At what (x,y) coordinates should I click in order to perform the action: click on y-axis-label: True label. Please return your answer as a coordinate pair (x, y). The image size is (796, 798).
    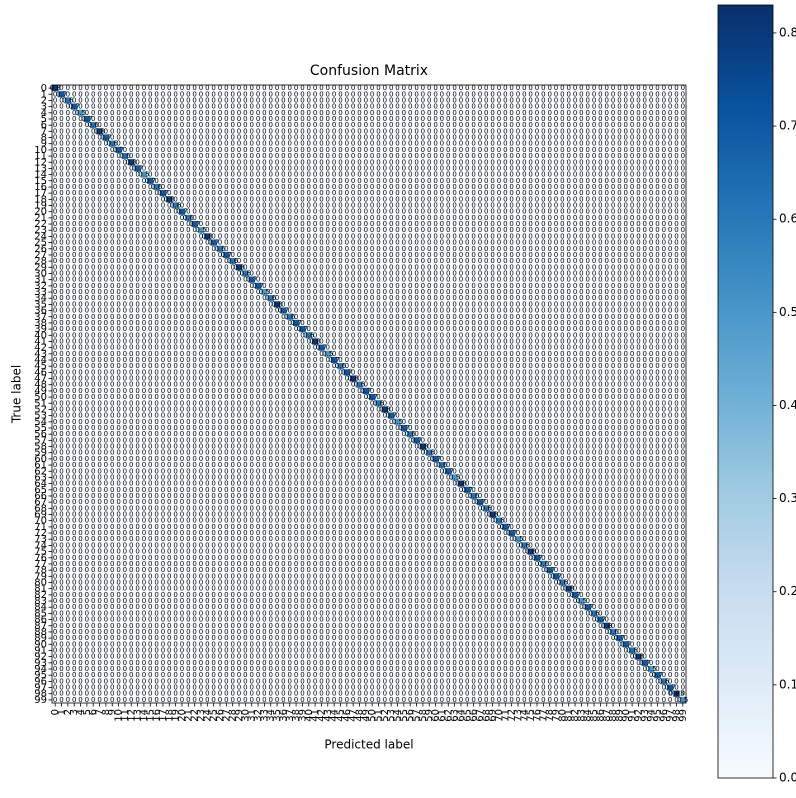
    Looking at the image, I should click on (17, 394).